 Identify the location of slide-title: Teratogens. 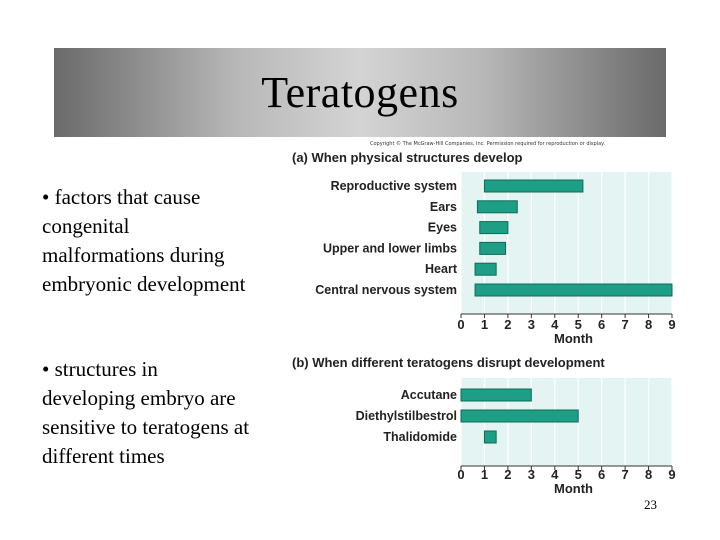
(360, 92).